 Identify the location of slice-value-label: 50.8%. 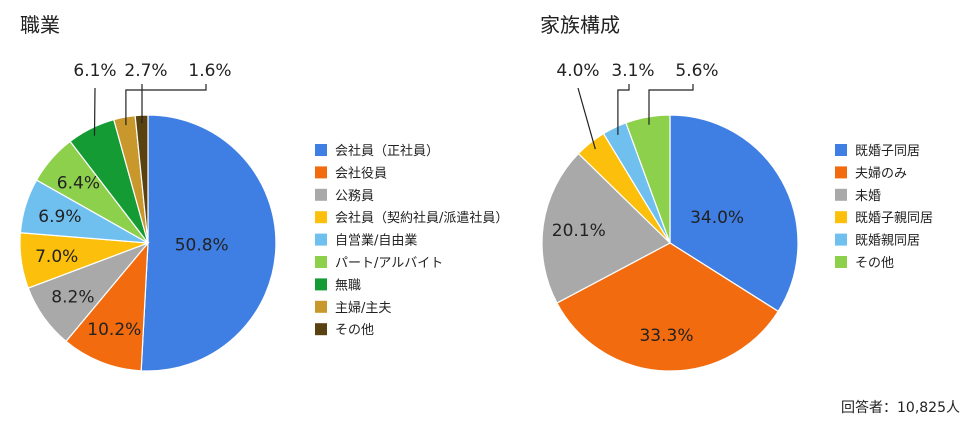
(202, 245).